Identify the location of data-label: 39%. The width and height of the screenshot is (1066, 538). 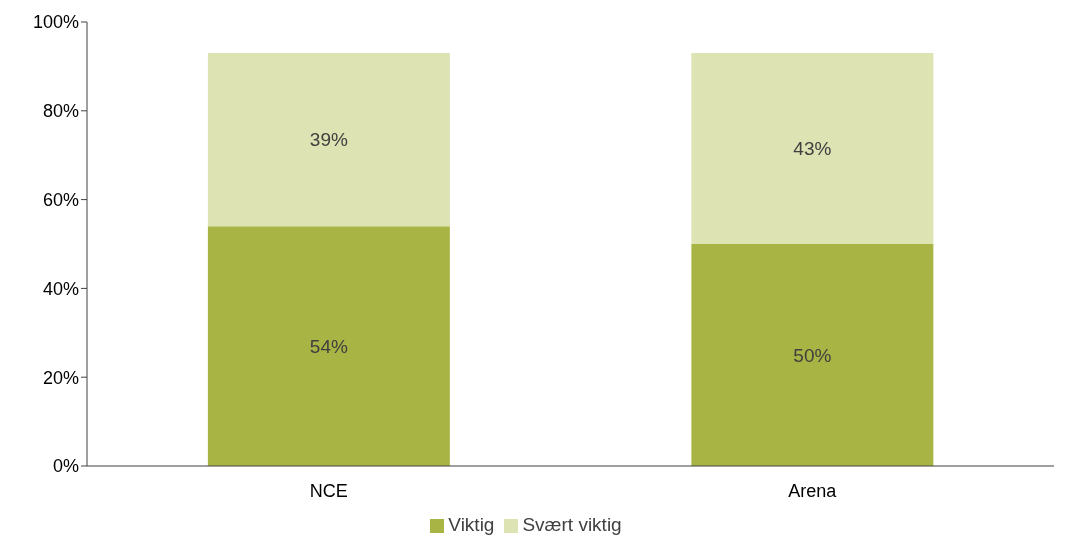
(328, 140).